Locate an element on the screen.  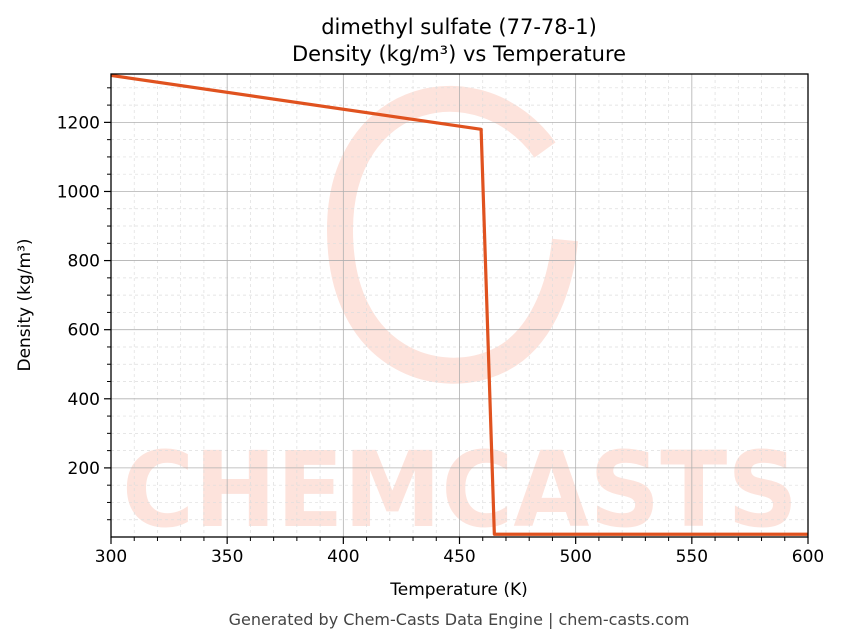
y-tick-label: 1000 is located at coordinates (78, 192).